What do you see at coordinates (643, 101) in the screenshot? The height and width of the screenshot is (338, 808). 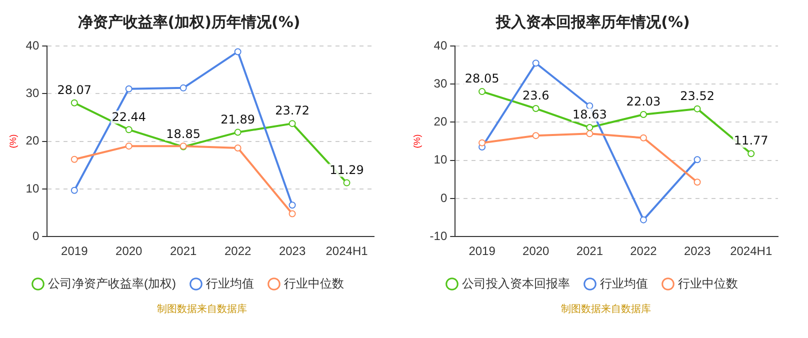 I see `data-label: 22.03` at bounding box center [643, 101].